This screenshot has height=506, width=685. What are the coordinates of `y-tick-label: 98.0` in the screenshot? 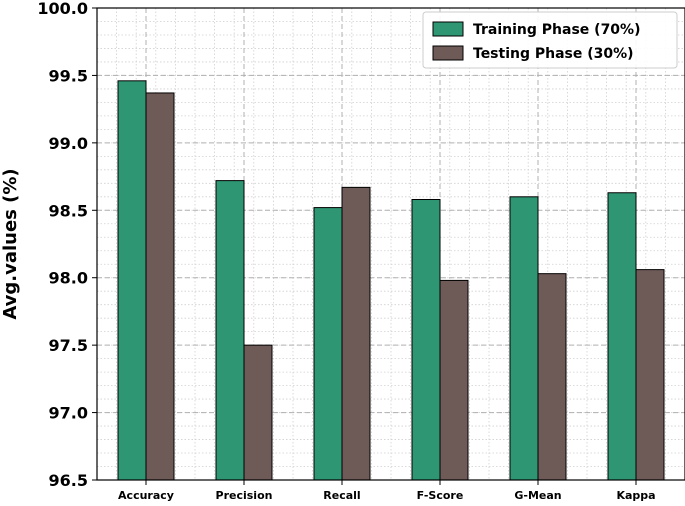 It's located at (68, 278).